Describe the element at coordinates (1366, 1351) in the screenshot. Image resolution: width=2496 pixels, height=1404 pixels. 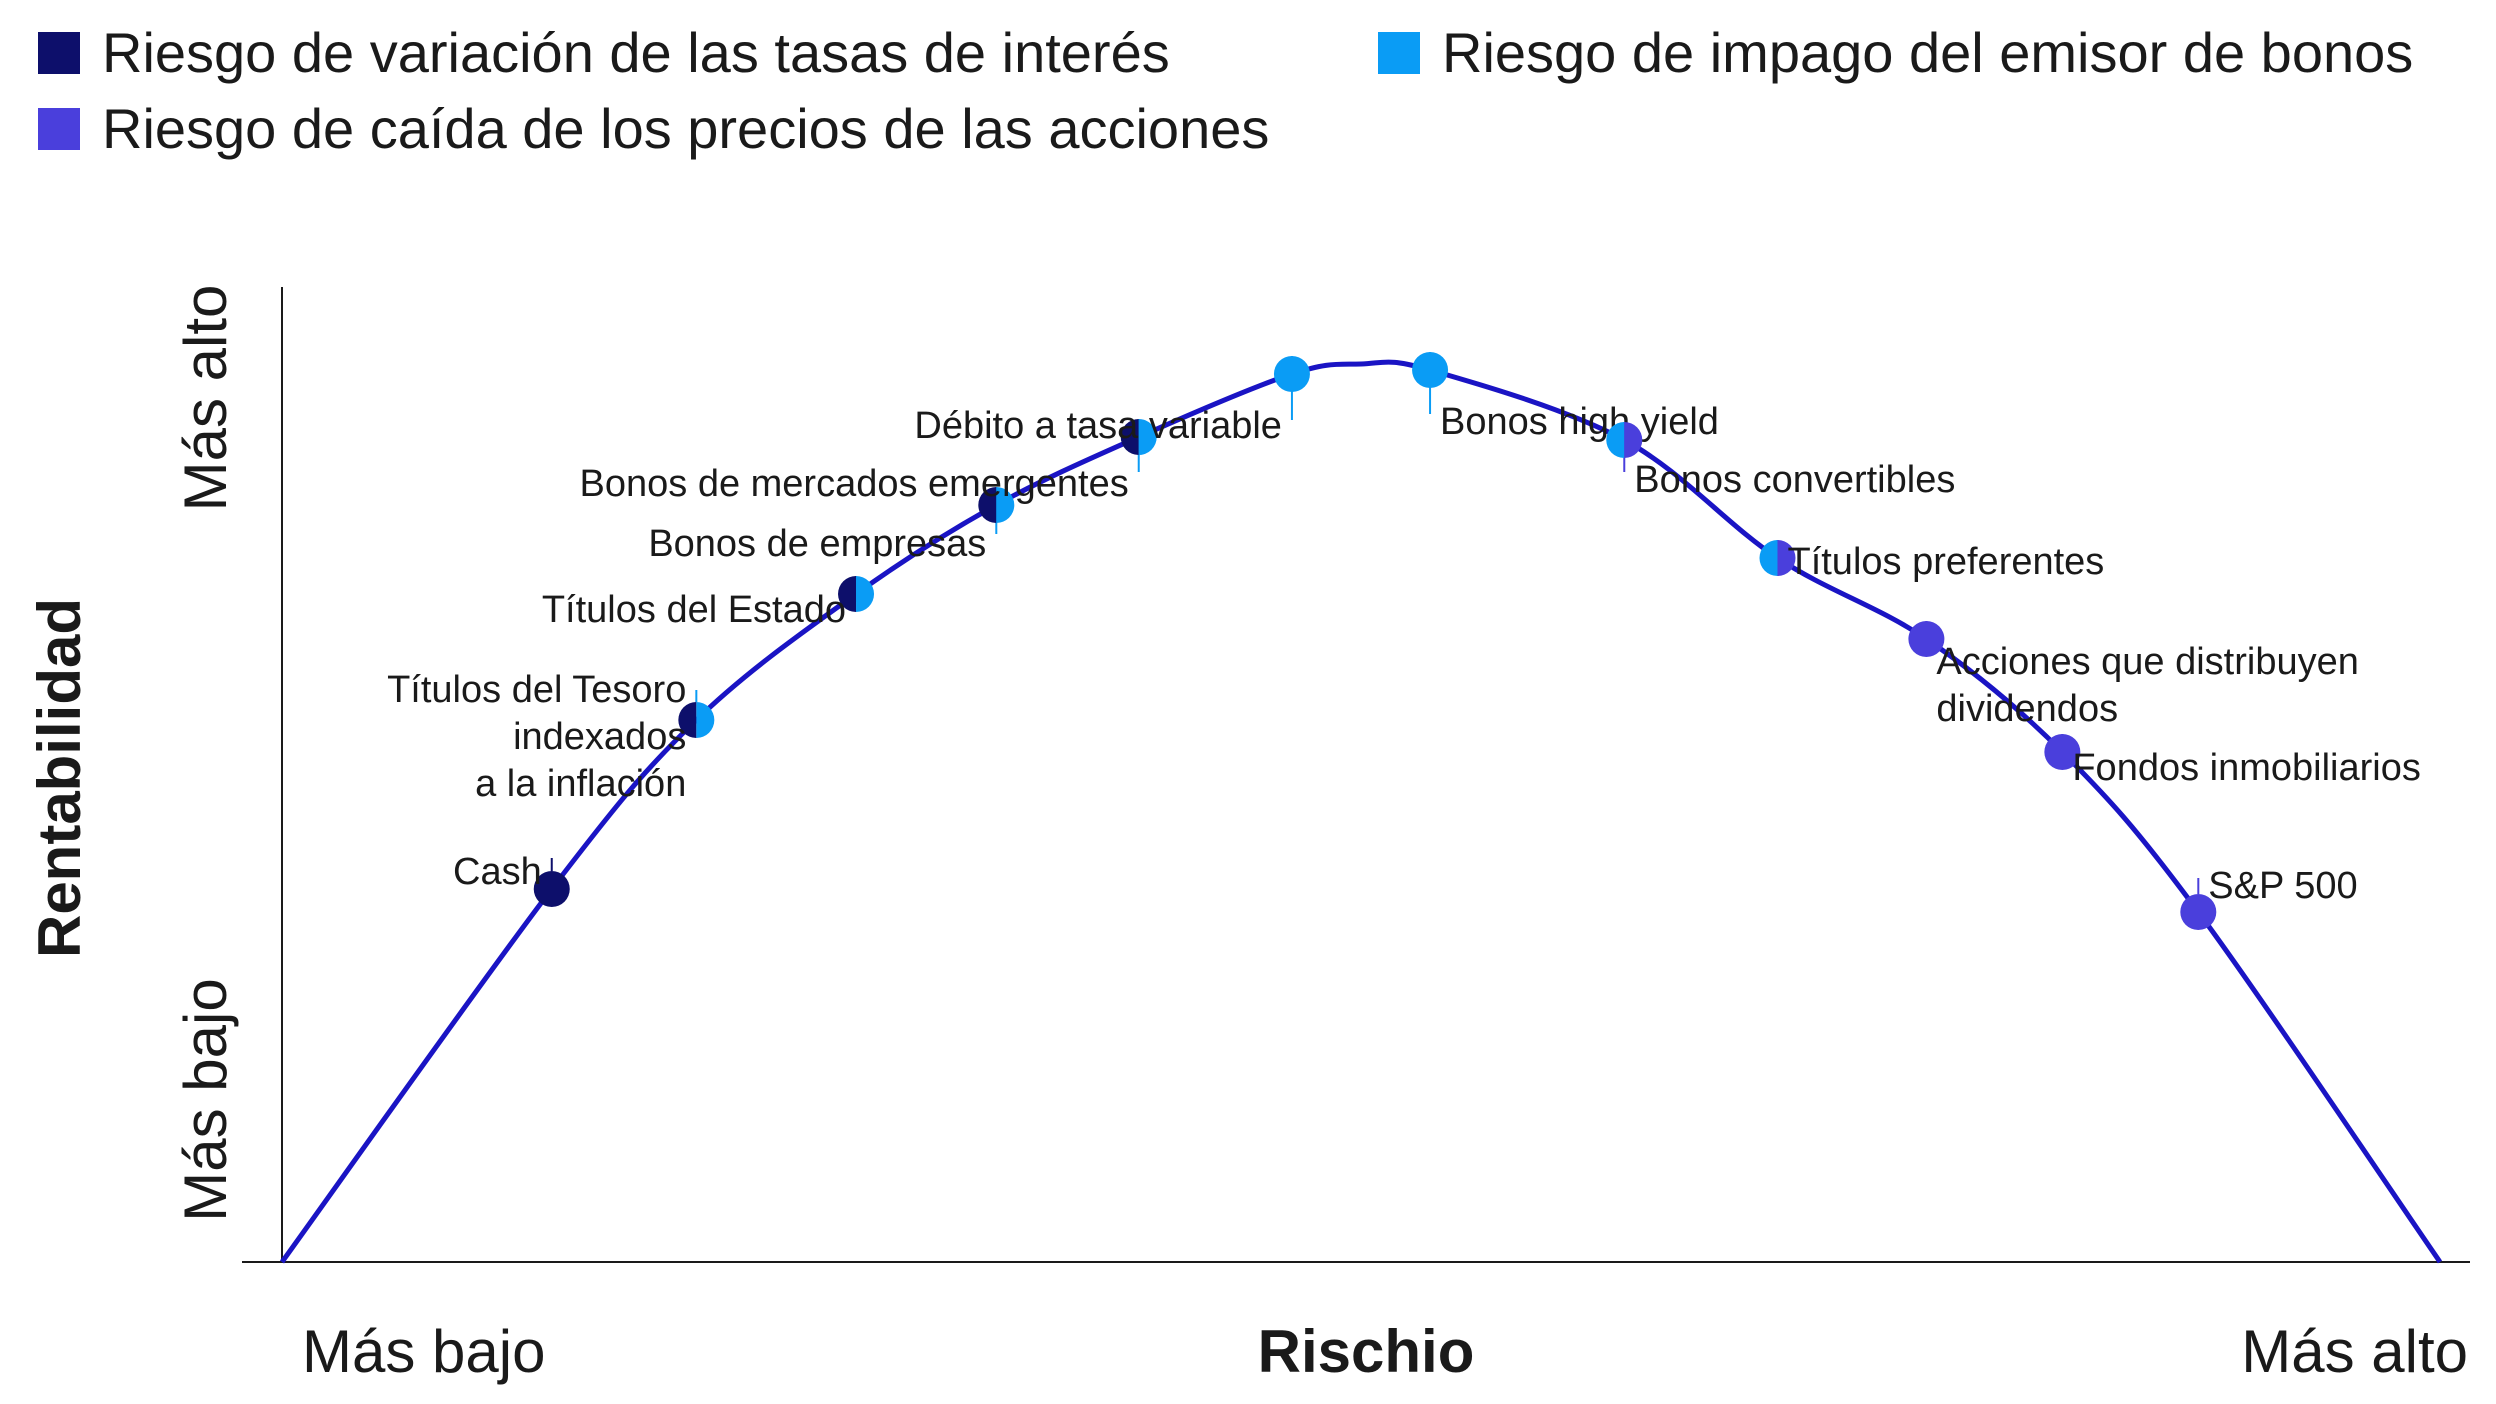
I see `x-axis-title: Rischio` at that location.